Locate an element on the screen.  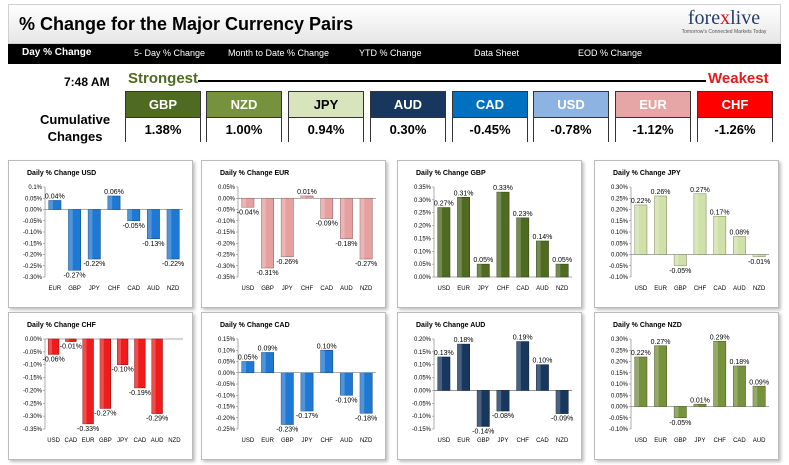
currency-value: 0.94% is located at coordinates (326, 130).